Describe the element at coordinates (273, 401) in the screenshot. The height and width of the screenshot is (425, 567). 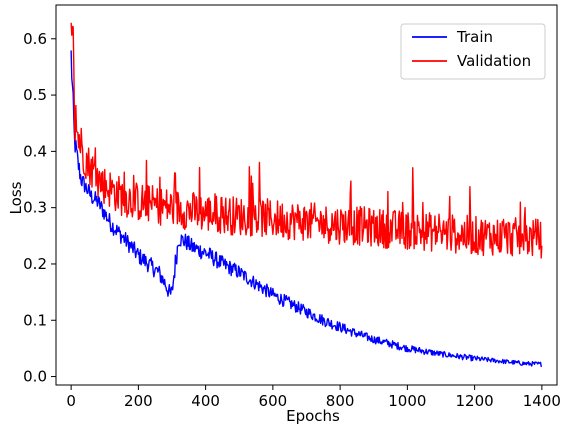
I see `x-tick-label: 600` at that location.